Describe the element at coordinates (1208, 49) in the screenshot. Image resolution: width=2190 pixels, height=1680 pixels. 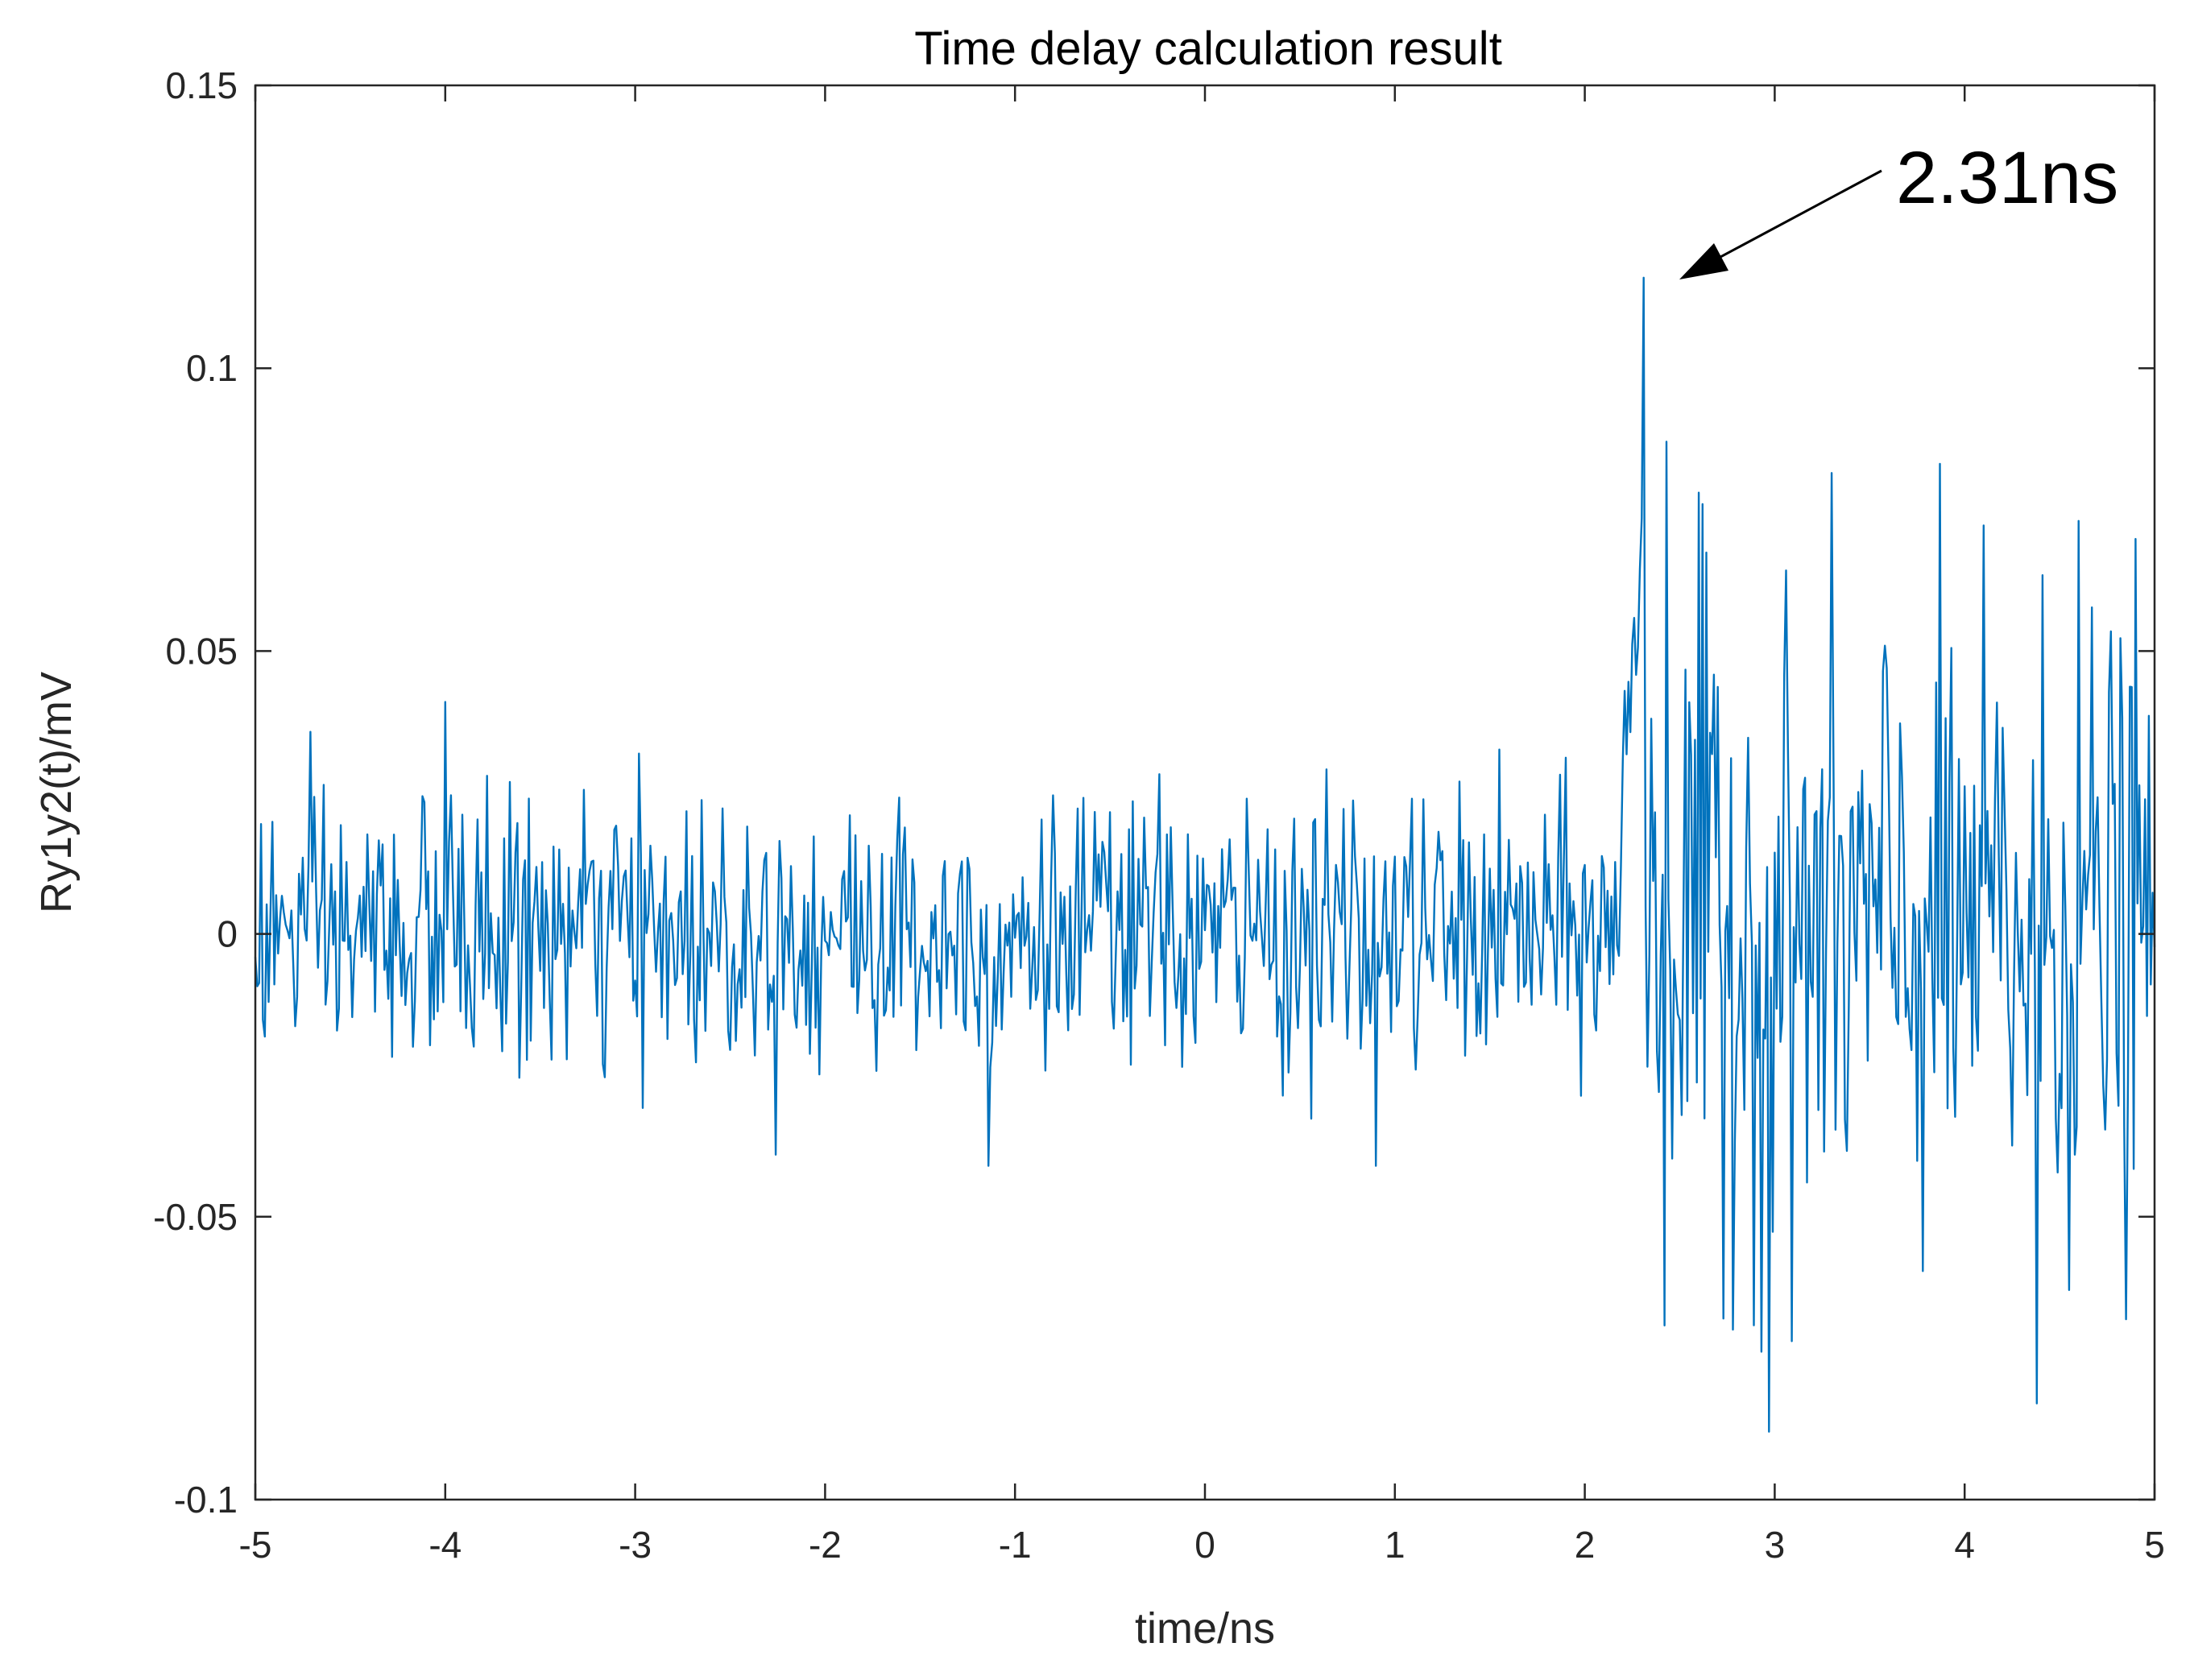
I see `chart-title: Time delay calculation result` at that location.